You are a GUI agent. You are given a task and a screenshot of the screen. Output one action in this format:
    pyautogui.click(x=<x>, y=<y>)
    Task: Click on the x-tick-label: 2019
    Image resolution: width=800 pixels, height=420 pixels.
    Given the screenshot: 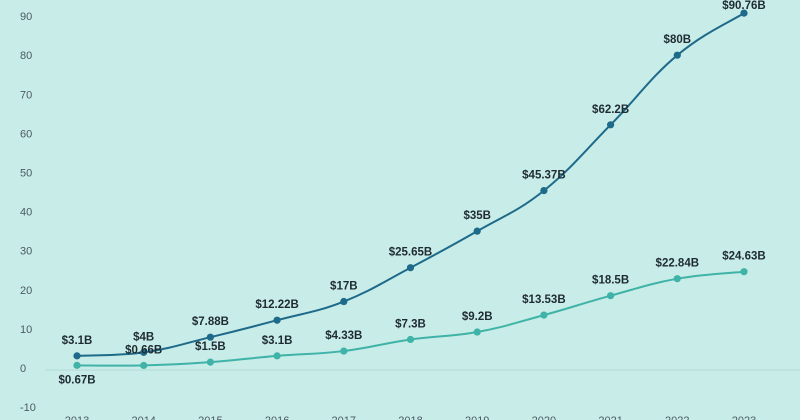 What is the action you would take?
    pyautogui.click(x=477, y=417)
    